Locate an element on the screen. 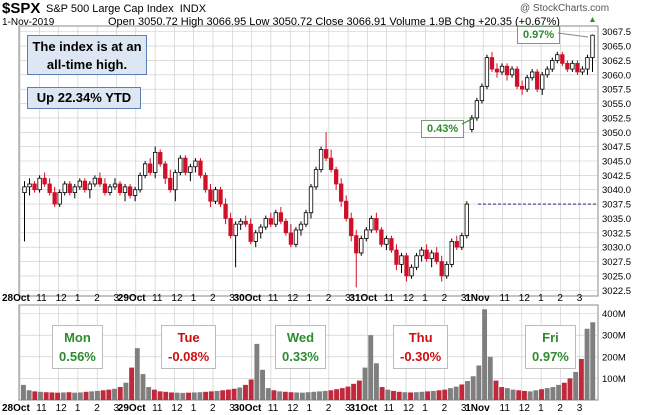 This screenshot has height=415, width=650. x-tick-label: 29Oct is located at coordinates (132, 408).